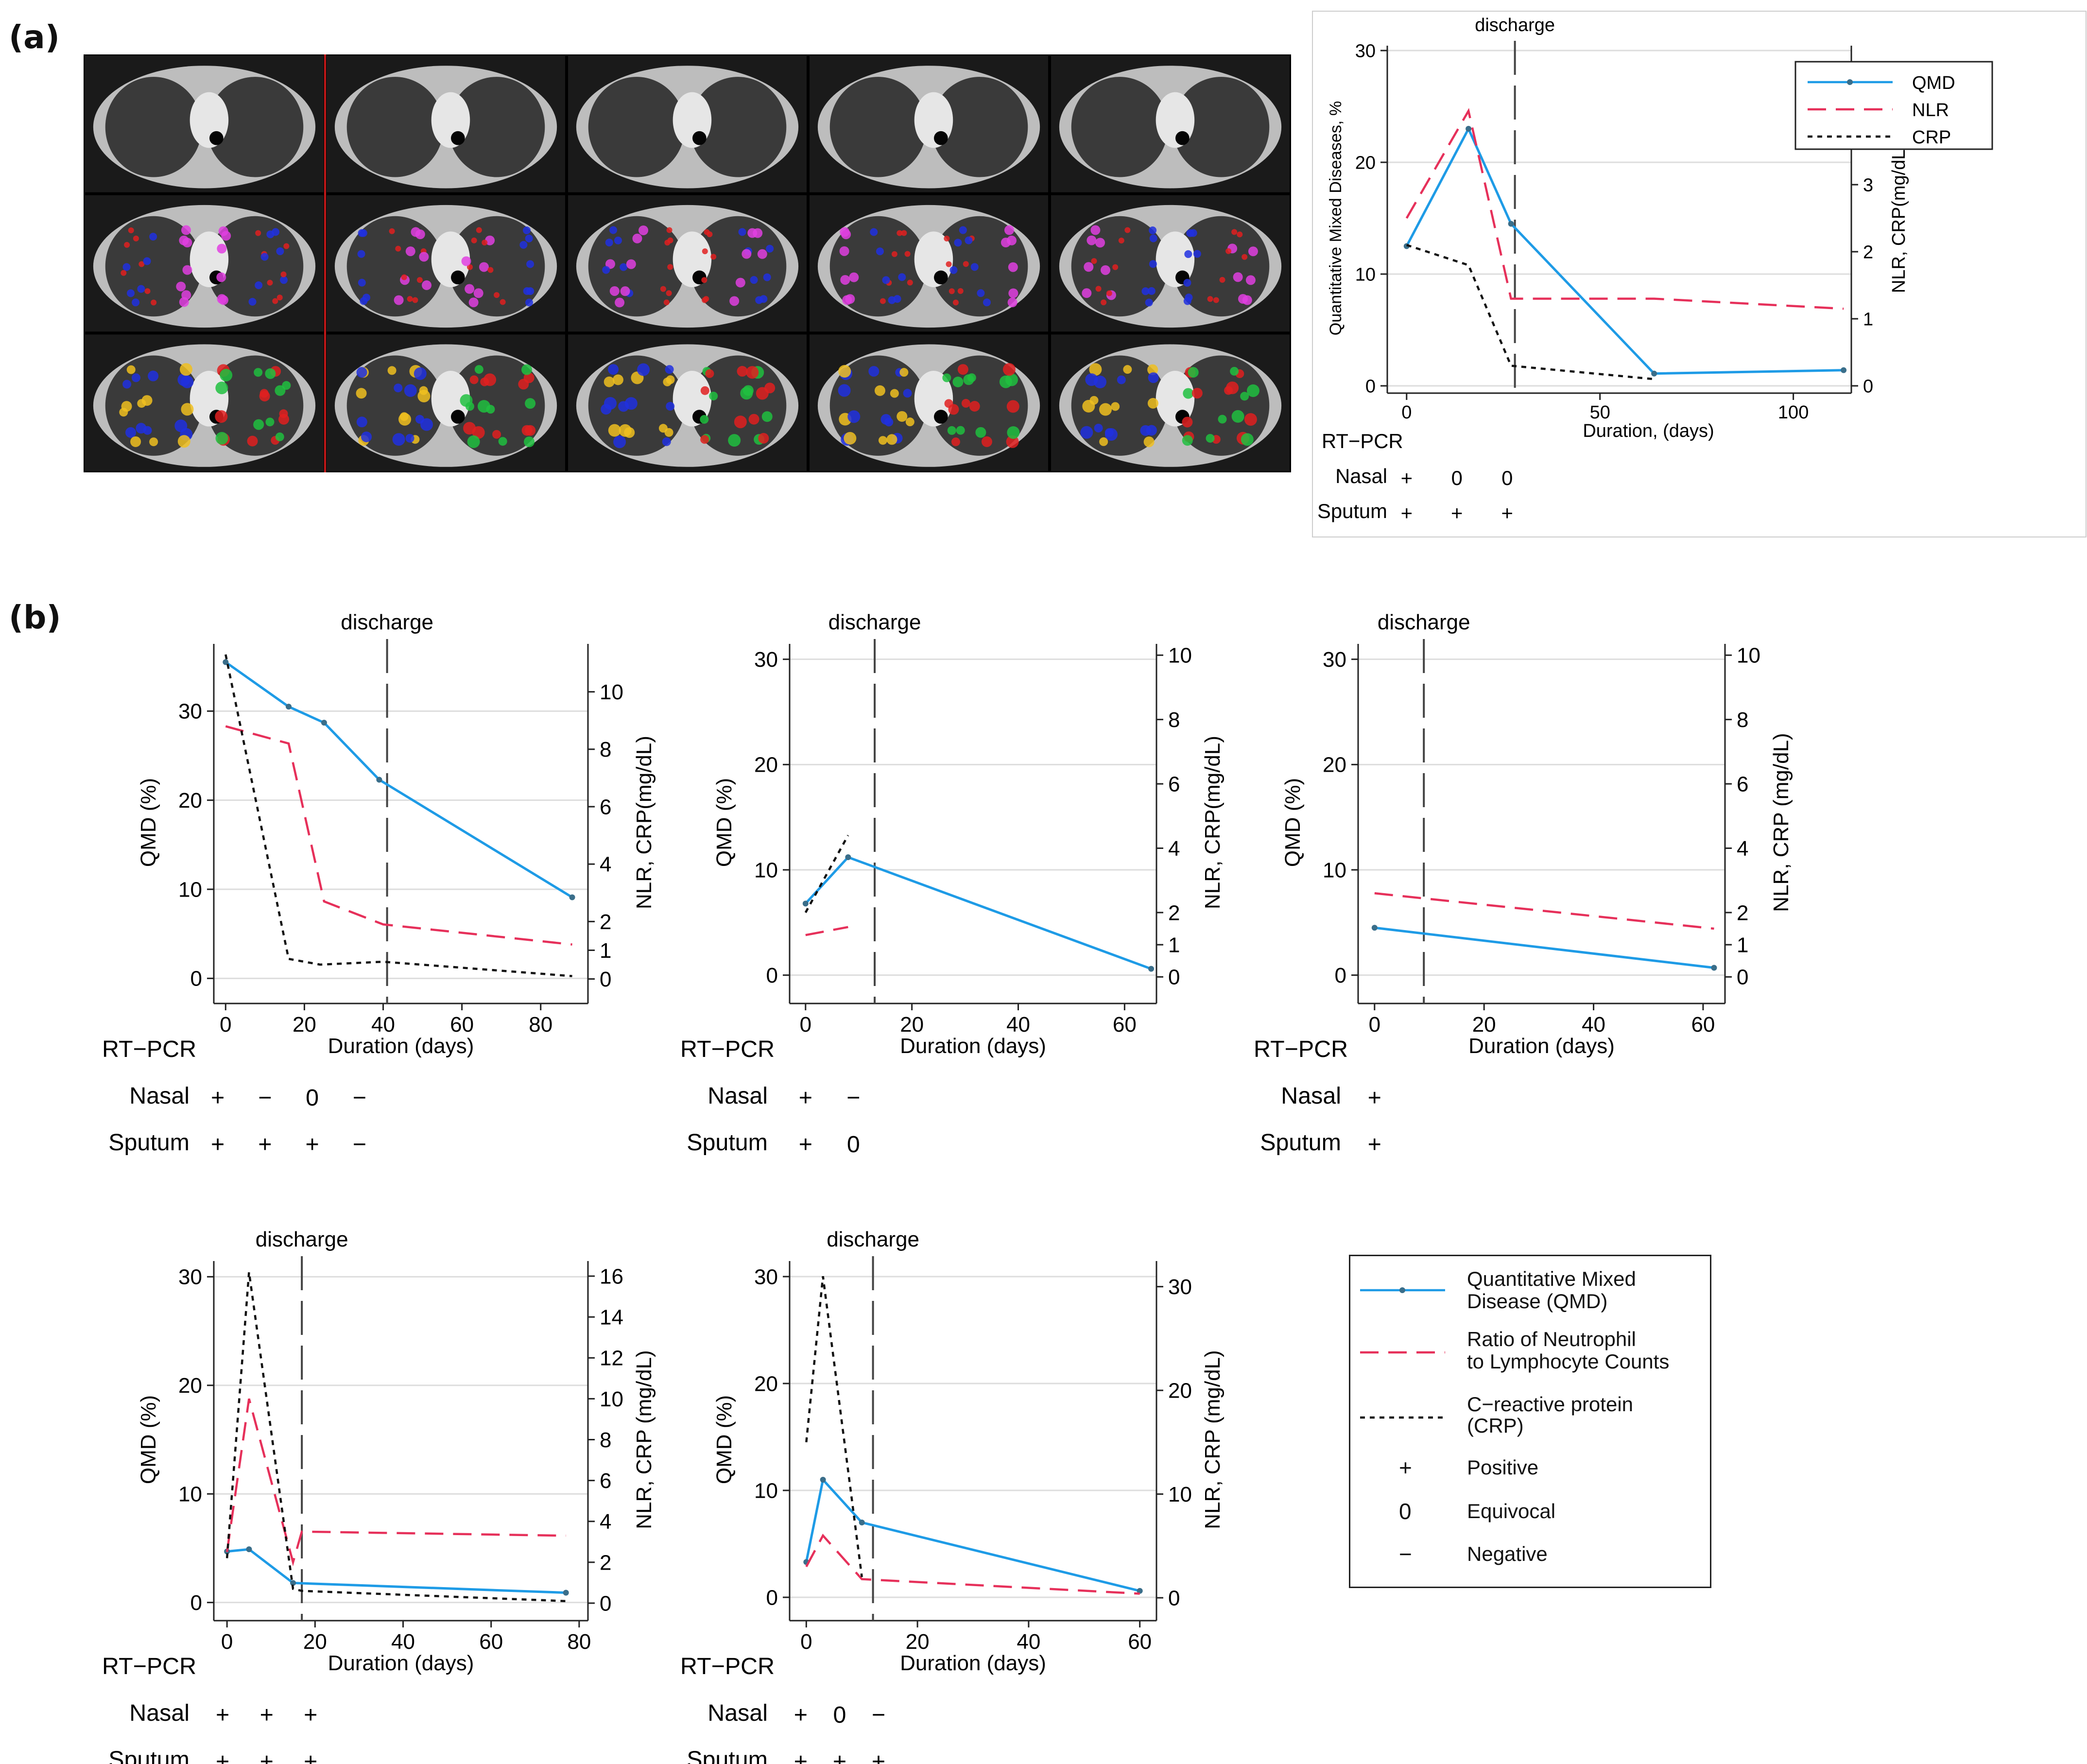 This screenshot has height=1764, width=2087. Describe the element at coordinates (1511, 1511) in the screenshot. I see `legend-b-equivocal-label: Equivocal` at that location.